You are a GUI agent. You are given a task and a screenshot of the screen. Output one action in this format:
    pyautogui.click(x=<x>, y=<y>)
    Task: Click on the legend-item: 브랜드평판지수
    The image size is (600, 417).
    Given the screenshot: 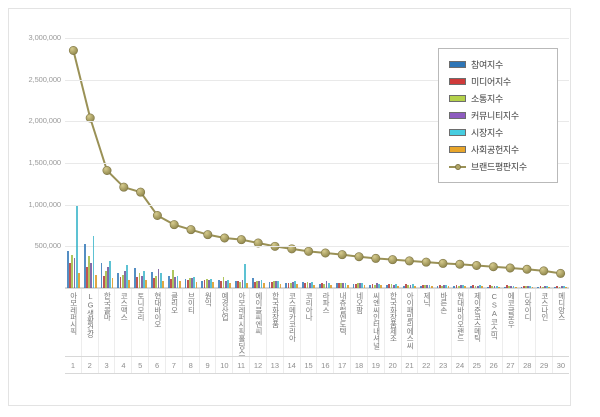 What is the action you would take?
    pyautogui.click(x=500, y=166)
    